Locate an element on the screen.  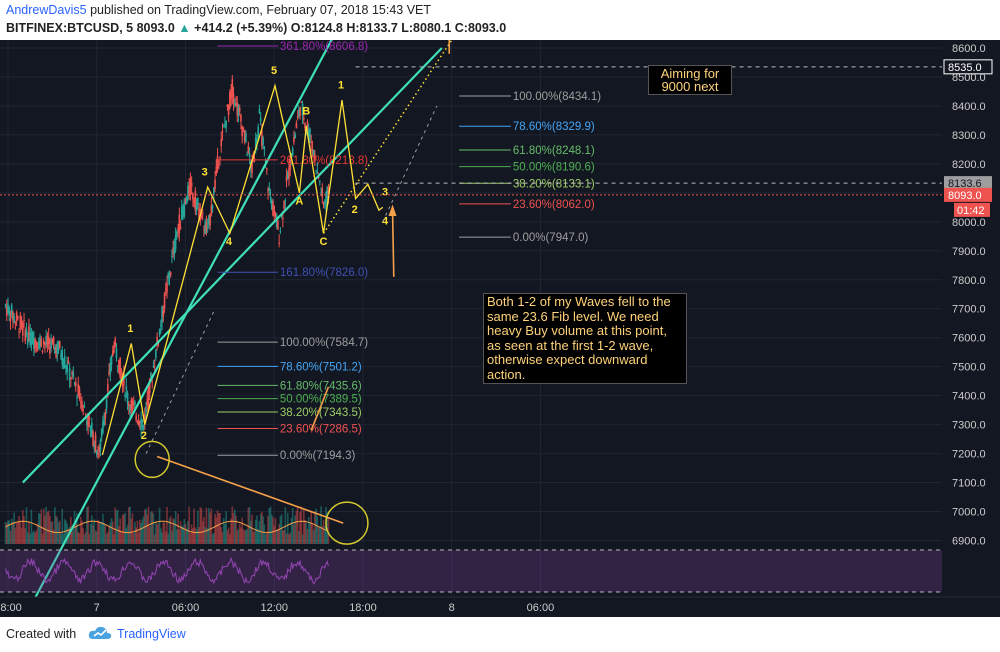
wave-label: B is located at coordinates (306, 112).